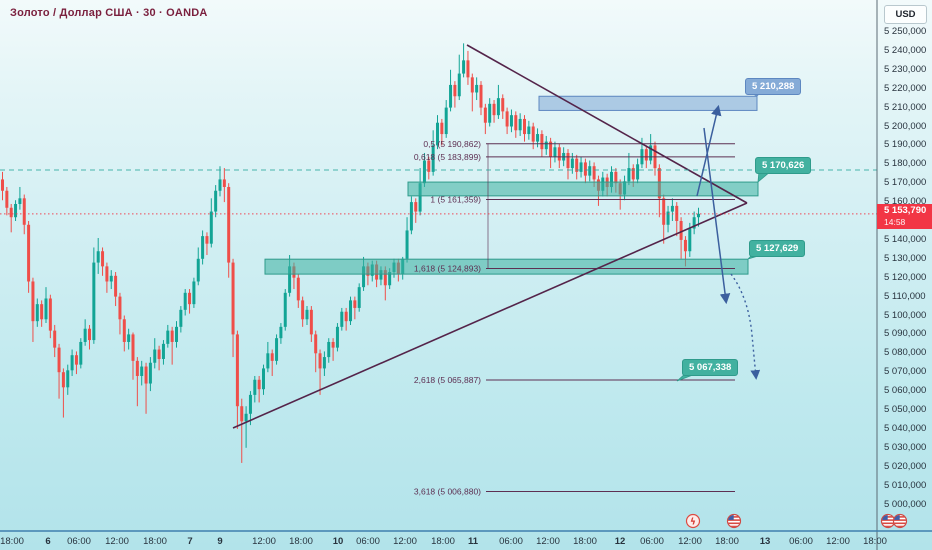  What do you see at coordinates (905, 277) in the screenshot?
I see `price-tick: 5 120,000` at bounding box center [905, 277].